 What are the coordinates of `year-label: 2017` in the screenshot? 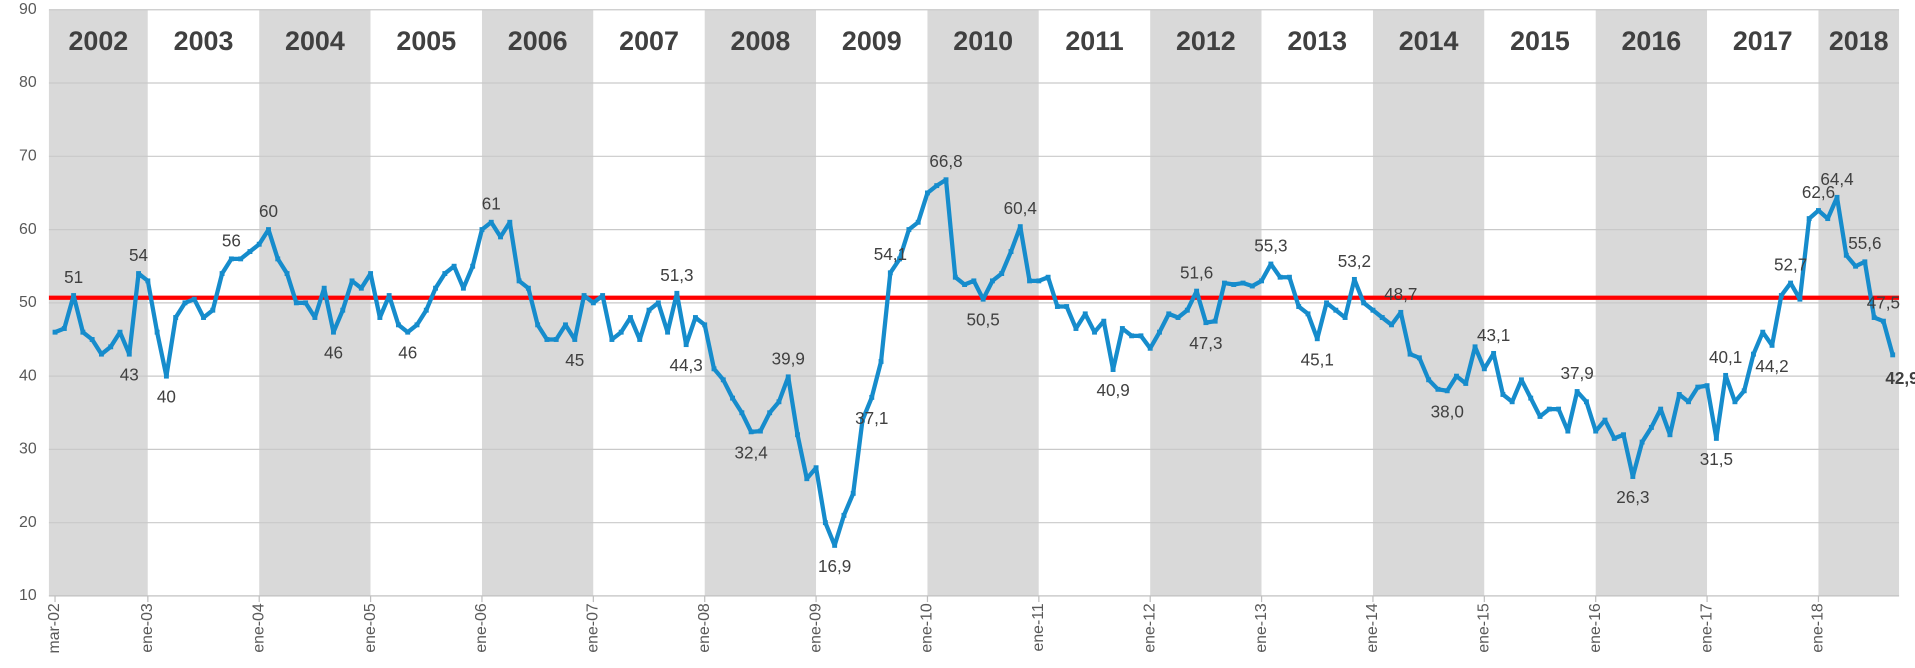 It's located at (1763, 41).